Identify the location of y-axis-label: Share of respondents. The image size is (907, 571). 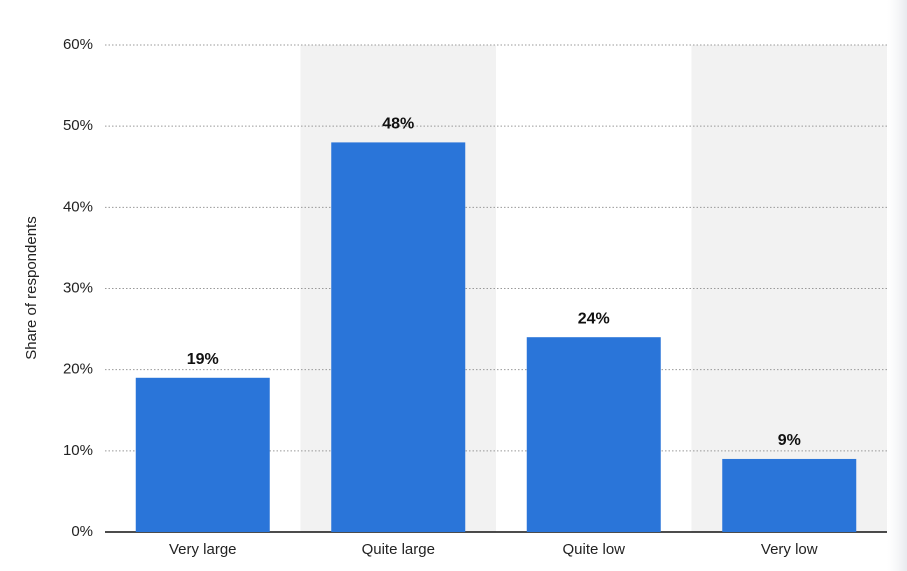
(31, 287).